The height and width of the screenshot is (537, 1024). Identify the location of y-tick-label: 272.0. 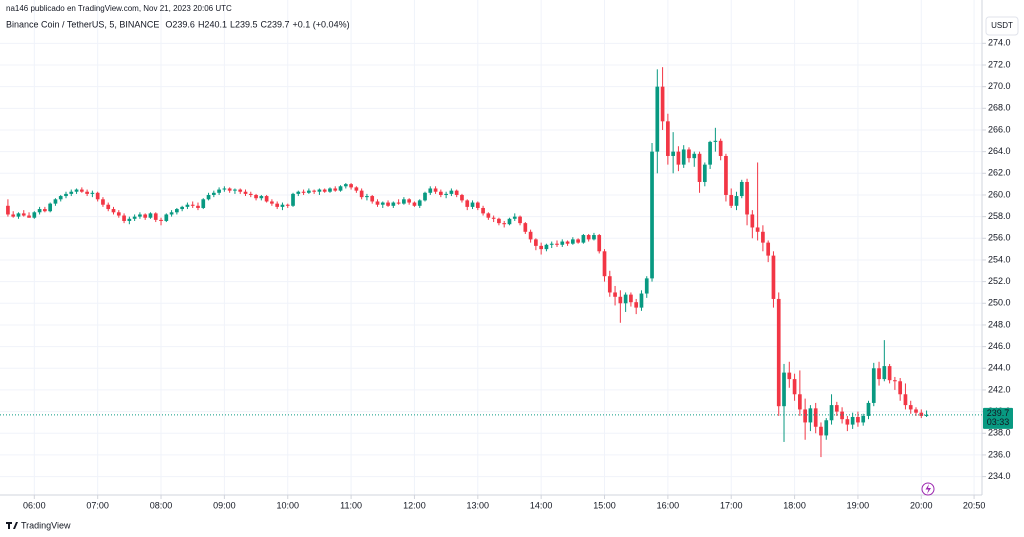
(999, 64).